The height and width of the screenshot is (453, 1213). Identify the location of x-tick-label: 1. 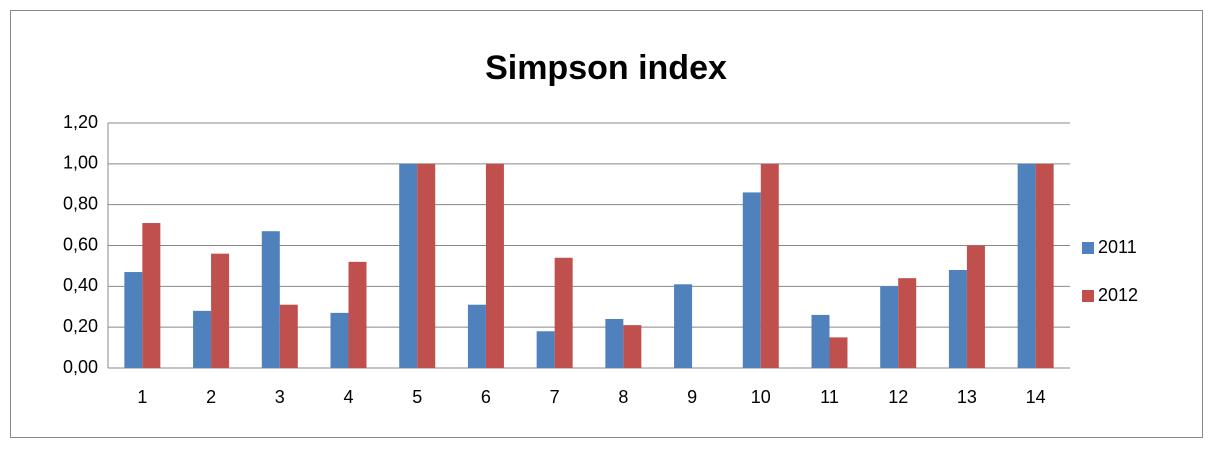
(142, 397).